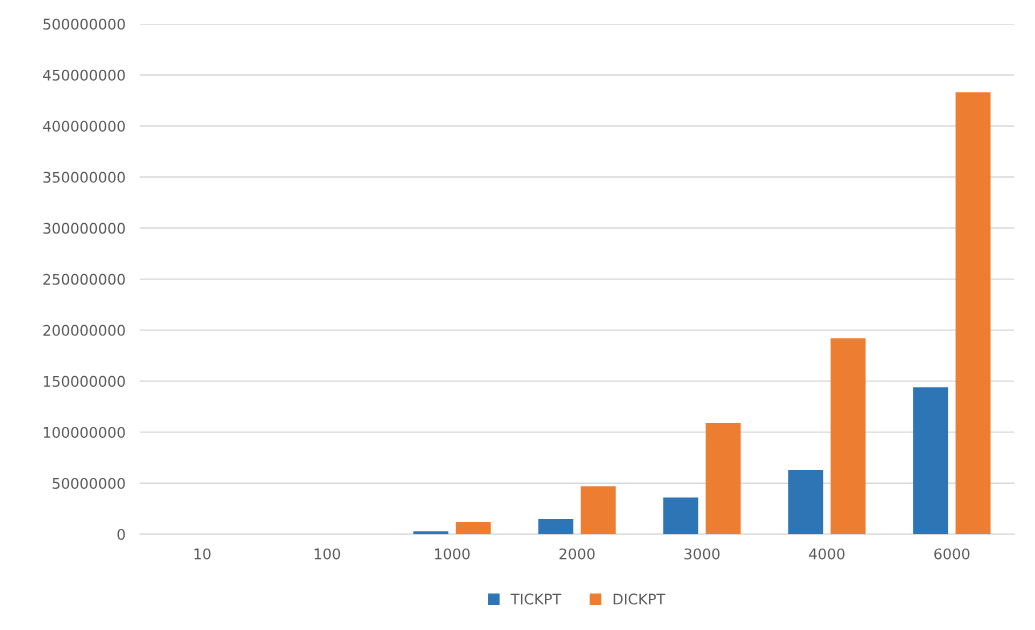 The width and height of the screenshot is (1035, 630). Describe the element at coordinates (84, 24) in the screenshot. I see `y-tick-label: 500000000` at that location.